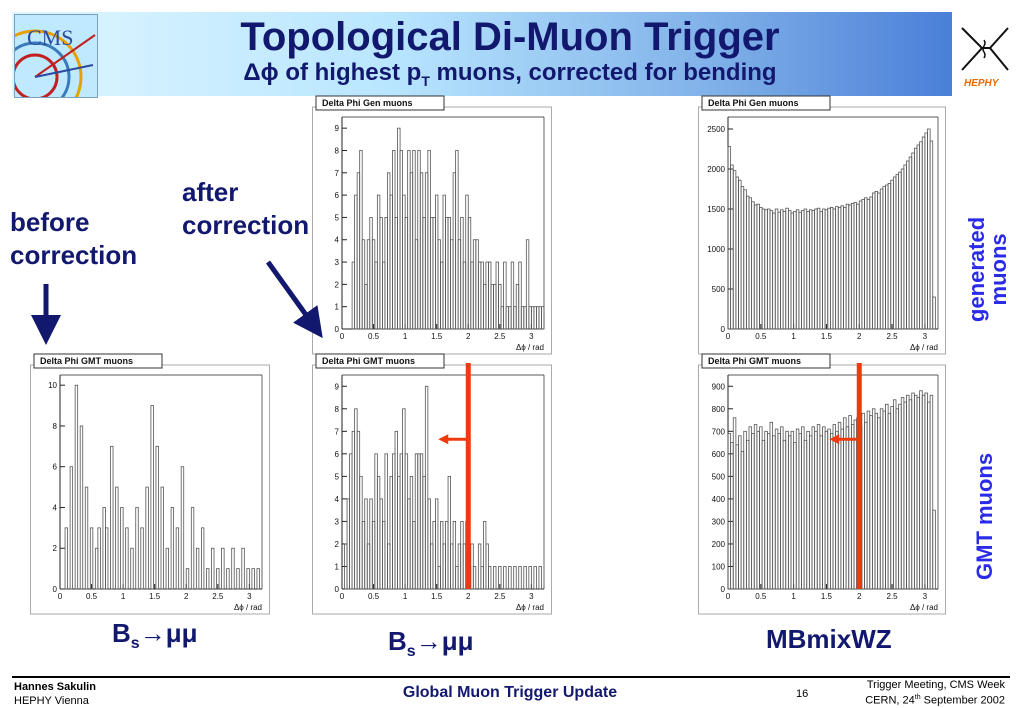 This screenshot has width=1023, height=708. What do you see at coordinates (500, 336) in the screenshot?
I see `x-tick-label: 2.5` at bounding box center [500, 336].